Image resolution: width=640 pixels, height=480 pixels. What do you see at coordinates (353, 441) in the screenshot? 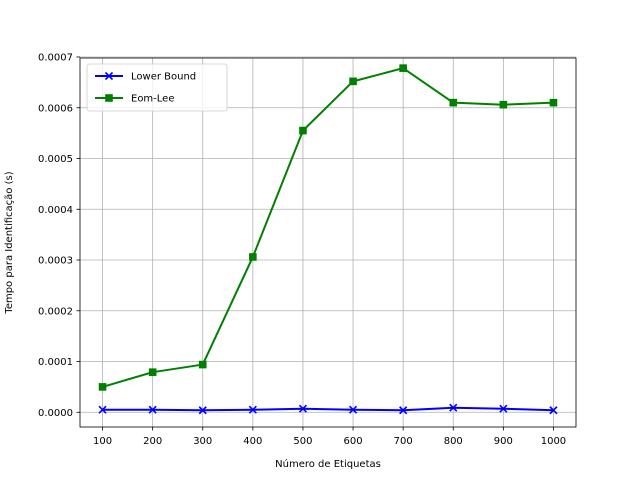
I see `x-tick-label: 600` at bounding box center [353, 441].